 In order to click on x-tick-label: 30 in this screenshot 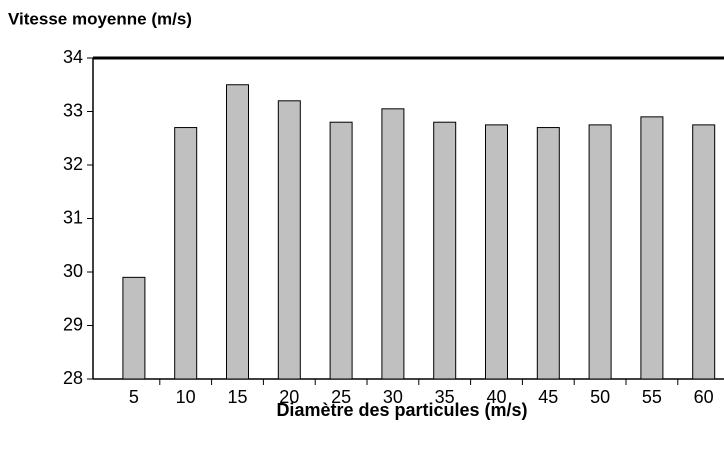, I will do `click(393, 397)`.